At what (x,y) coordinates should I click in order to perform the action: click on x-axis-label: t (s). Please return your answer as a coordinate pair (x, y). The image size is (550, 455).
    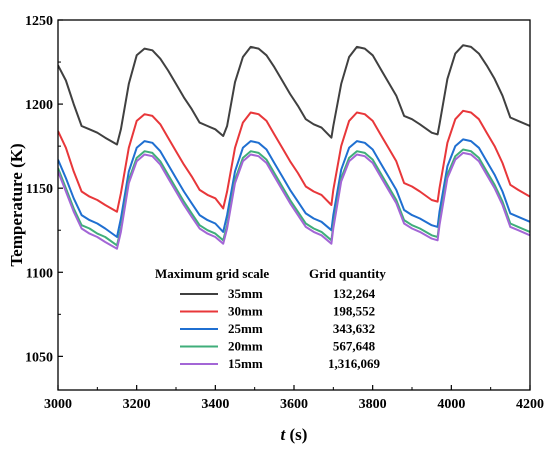
    Looking at the image, I should click on (294, 434).